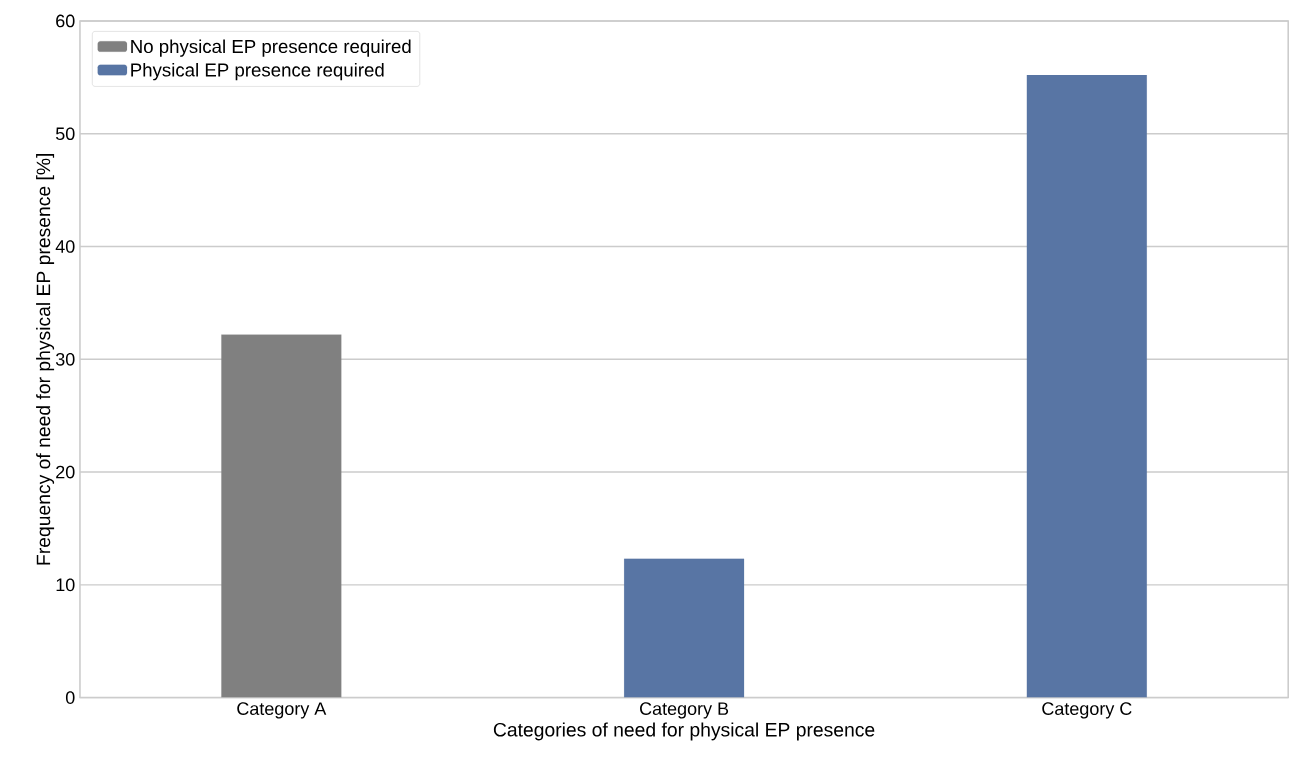 This screenshot has height=763, width=1289. I want to click on x-tick-label: Category B, so click(684, 710).